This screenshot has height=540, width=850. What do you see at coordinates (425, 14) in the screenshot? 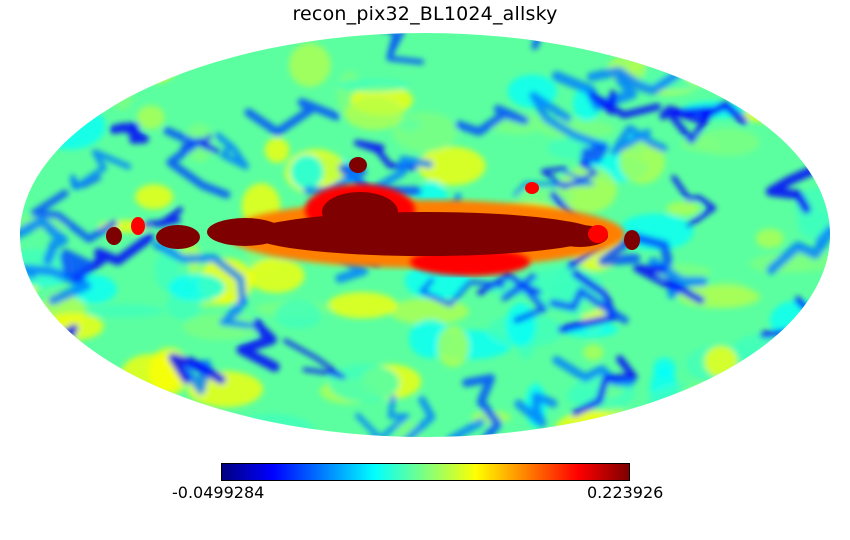
I see `map-title: recon_pix32_BL1024_allsky` at bounding box center [425, 14].